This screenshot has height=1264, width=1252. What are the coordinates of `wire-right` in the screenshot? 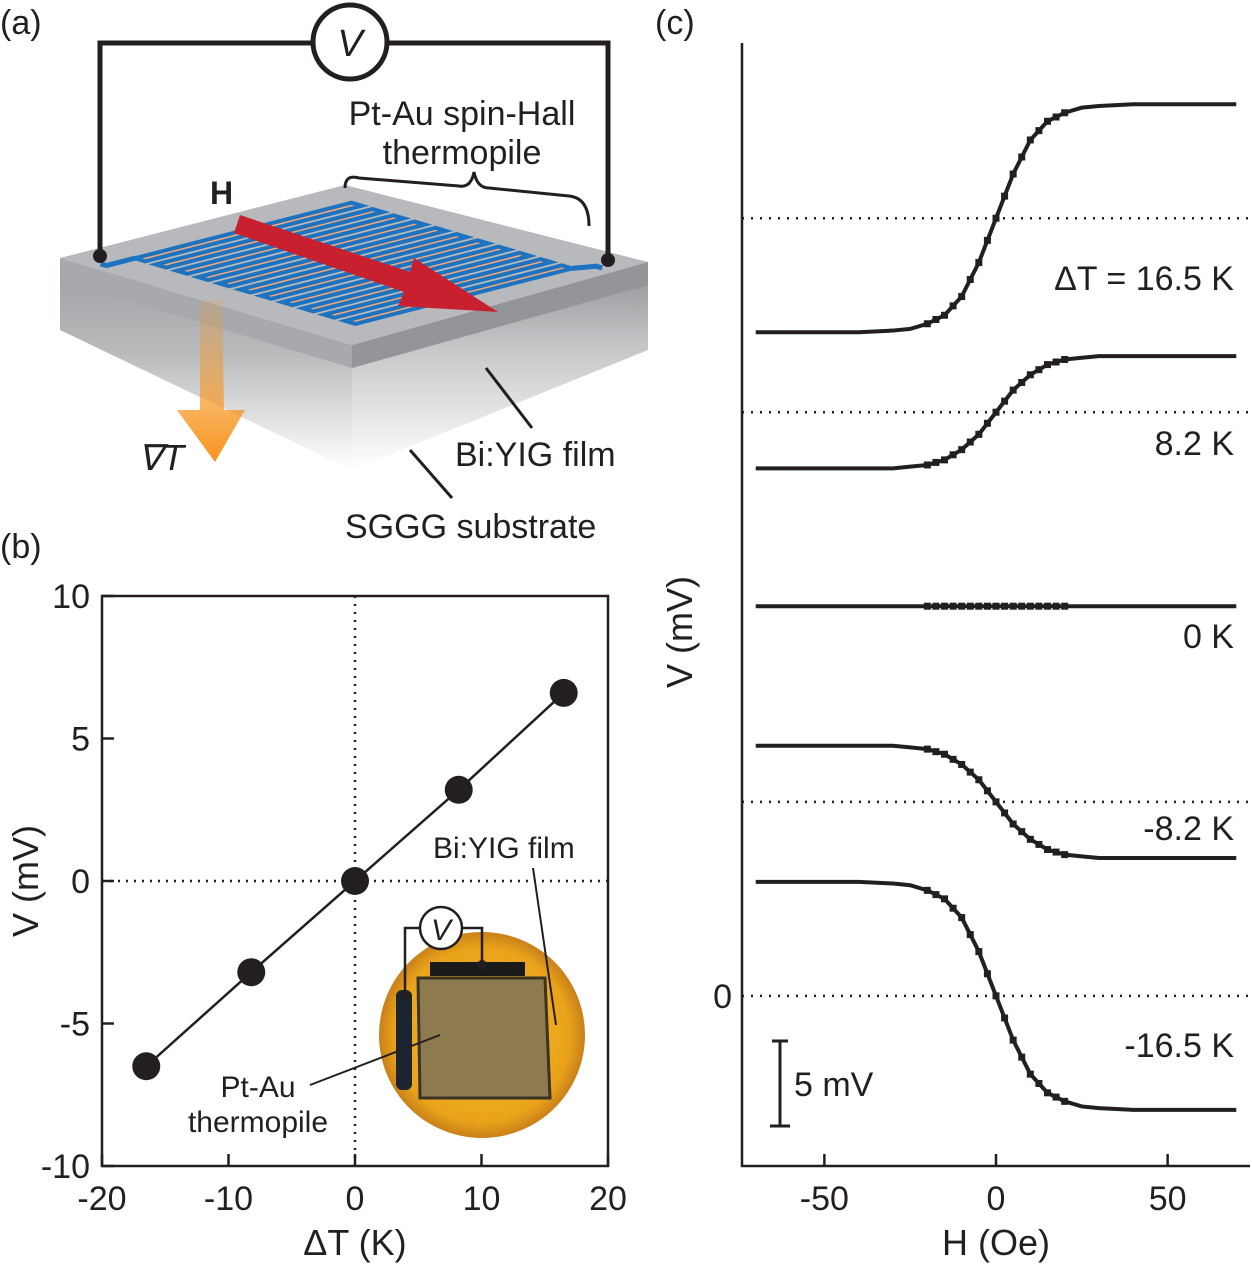 It's located at (499, 150).